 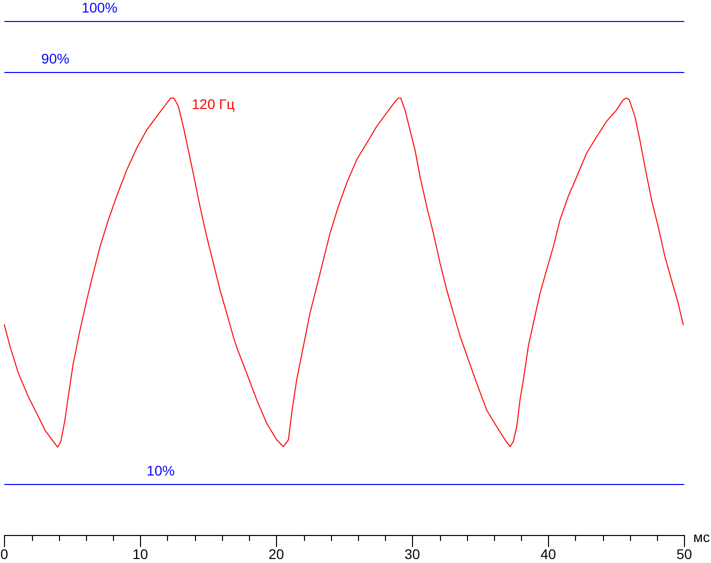 I want to click on x-tick-label: 0, so click(x=4, y=554).